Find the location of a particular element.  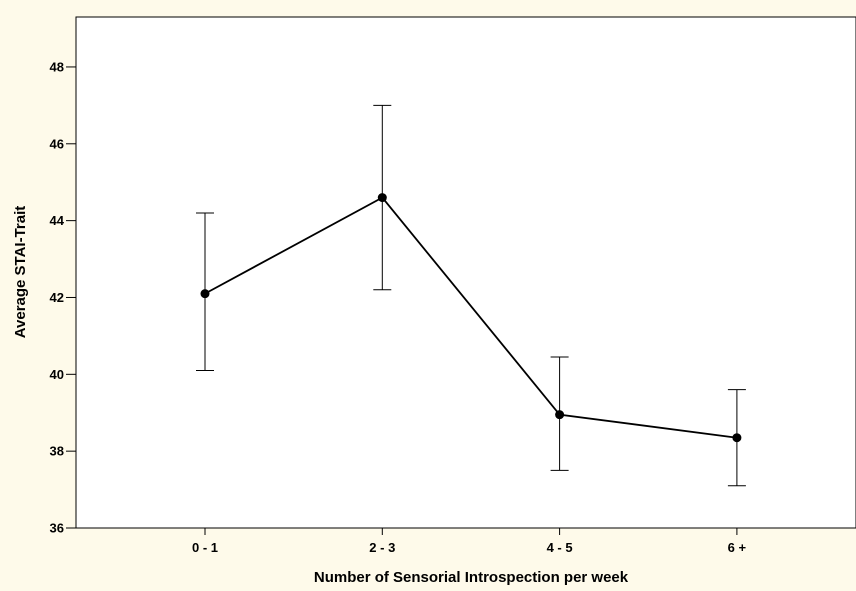

x-tick-label: 0 - 1 is located at coordinates (205, 547).